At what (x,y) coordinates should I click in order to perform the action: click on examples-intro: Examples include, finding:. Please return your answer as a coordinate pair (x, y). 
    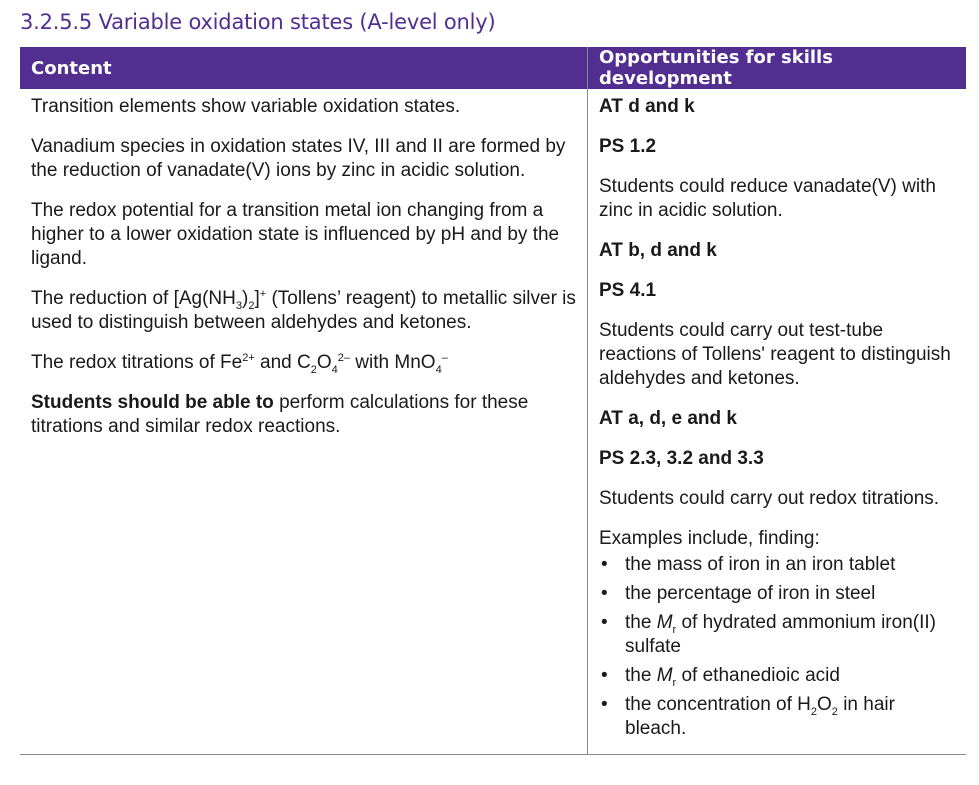
    Looking at the image, I should click on (709, 538).